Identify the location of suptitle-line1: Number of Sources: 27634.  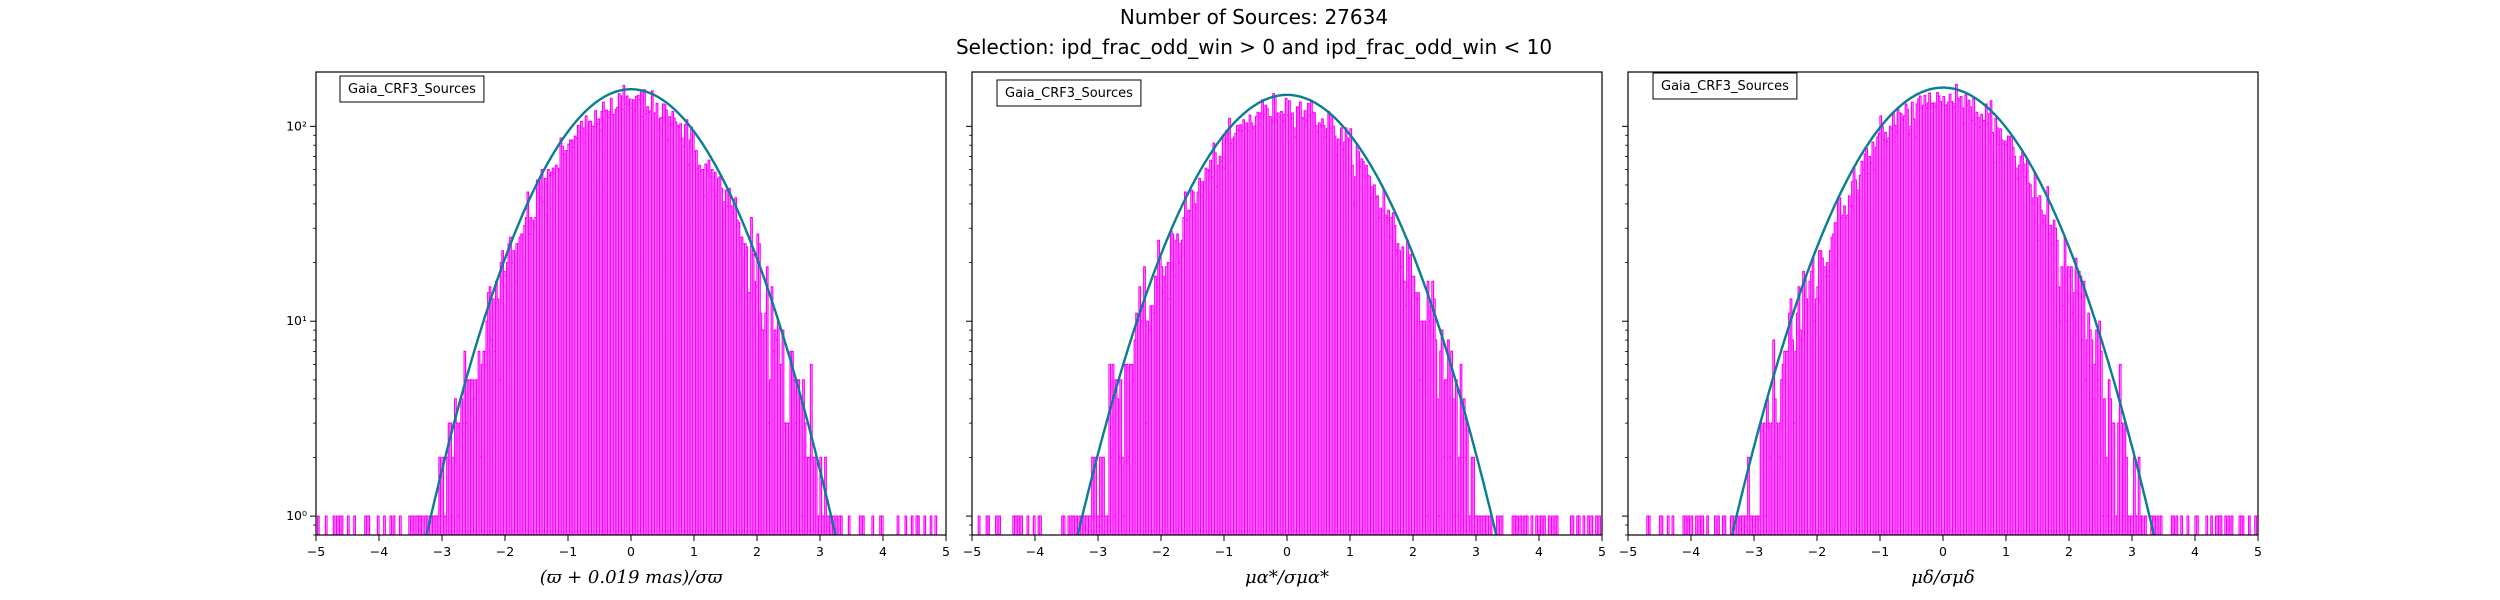
(1254, 17).